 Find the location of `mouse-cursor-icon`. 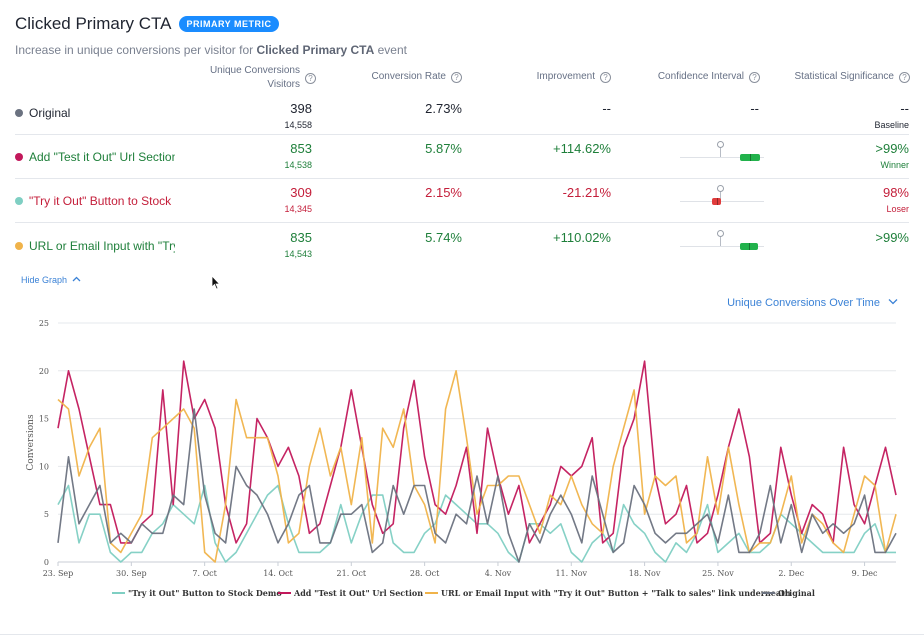

mouse-cursor-icon is located at coordinates (216, 282).